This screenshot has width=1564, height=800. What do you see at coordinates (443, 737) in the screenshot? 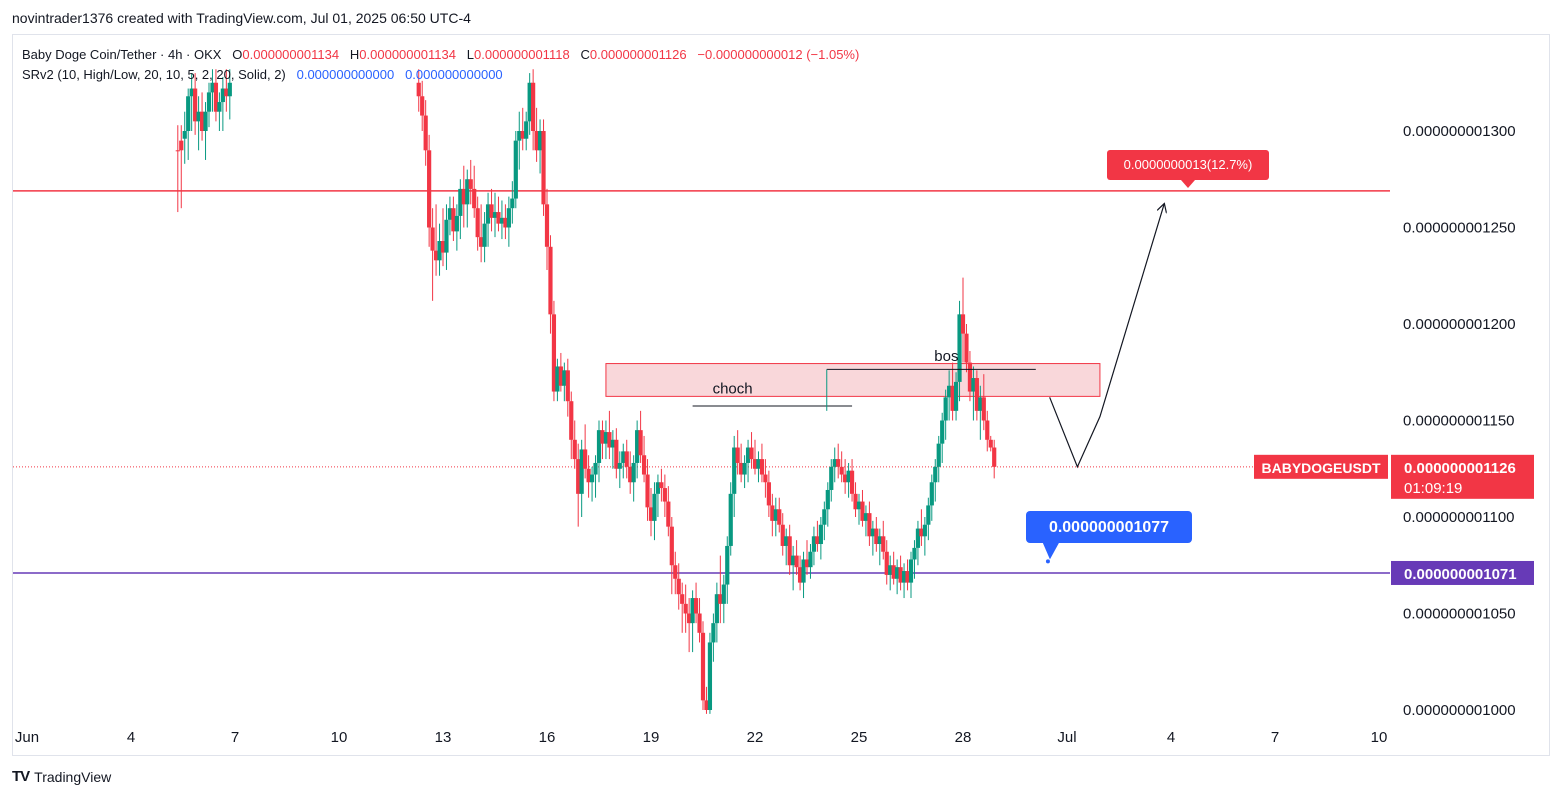
I see `x-tick-label: 13` at bounding box center [443, 737].